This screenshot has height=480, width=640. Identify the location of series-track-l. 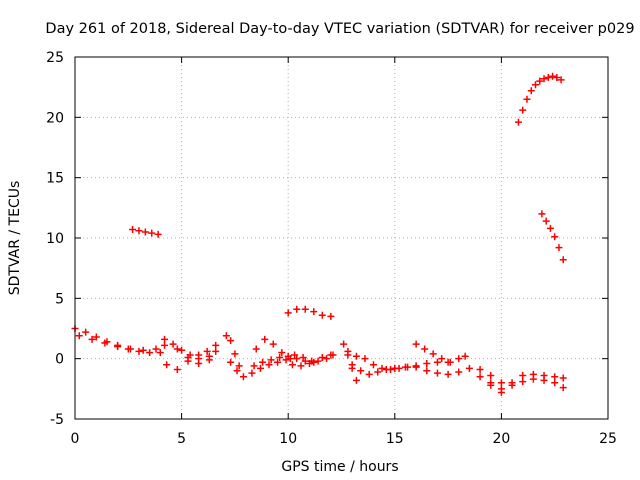
(312, 360).